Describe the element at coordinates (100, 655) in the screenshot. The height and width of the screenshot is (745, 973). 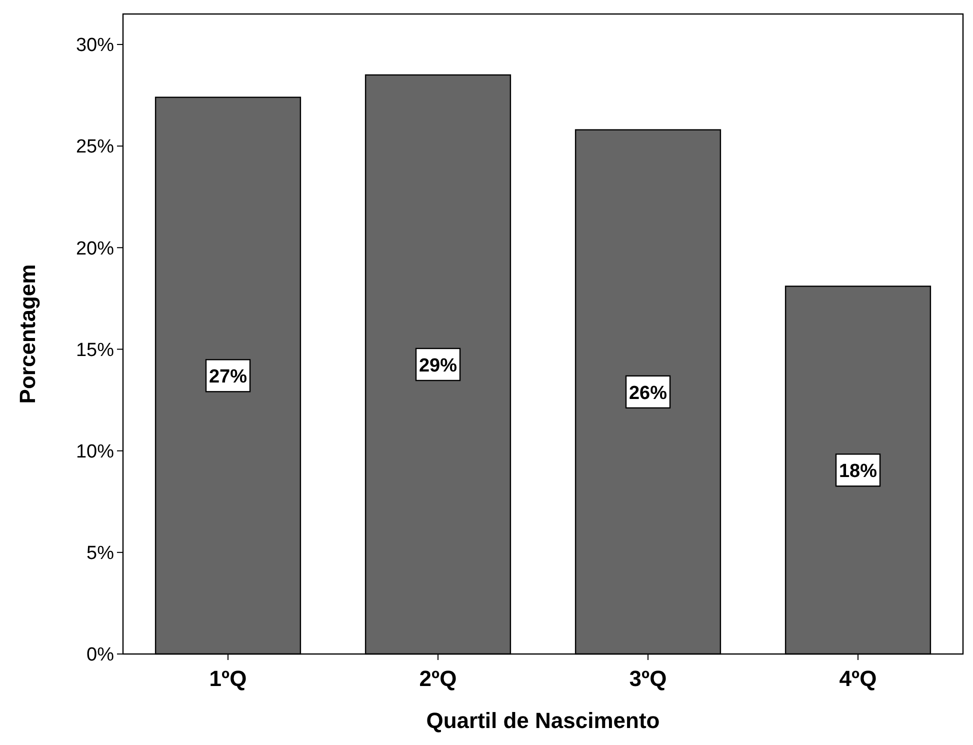
I see `y-tick-label: 0%` at that location.